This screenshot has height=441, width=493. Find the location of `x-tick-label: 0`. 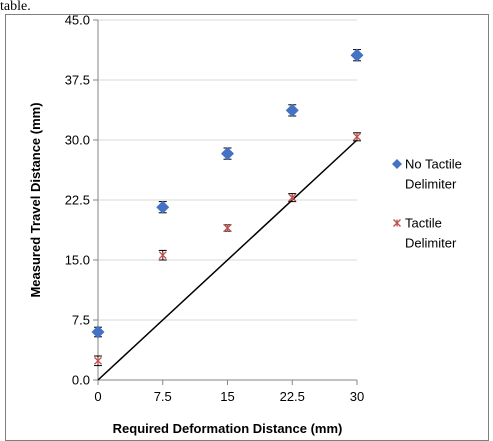

x-tick-label: 0 is located at coordinates (97, 396).